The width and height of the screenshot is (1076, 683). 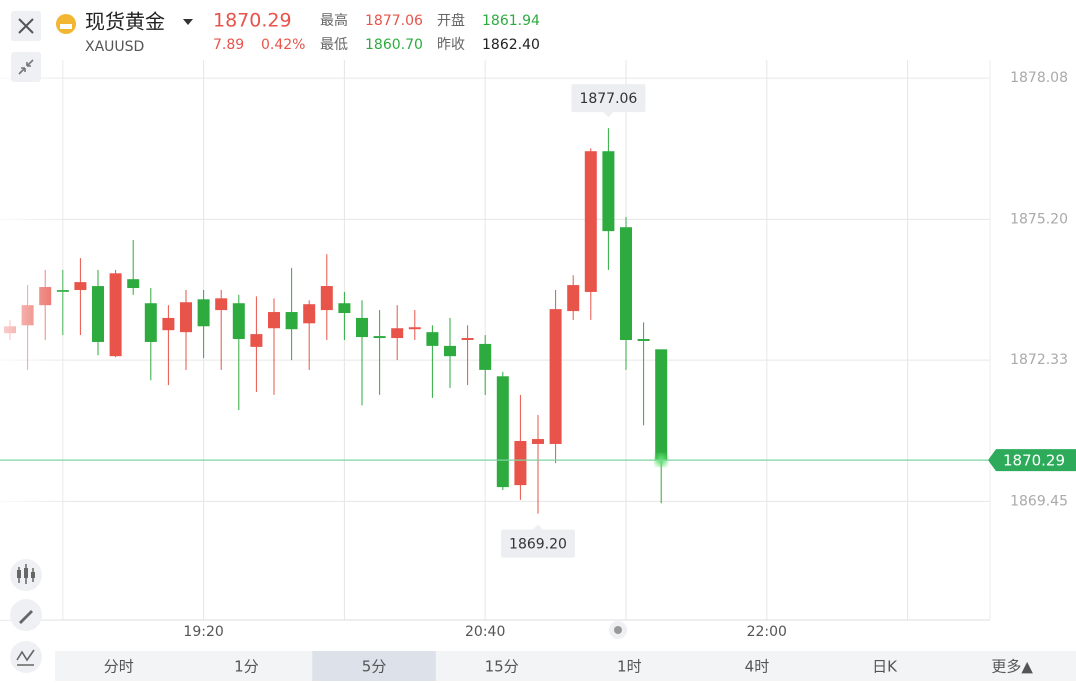 What do you see at coordinates (767, 632) in the screenshot?
I see `x-tick-label: 22:00` at bounding box center [767, 632].